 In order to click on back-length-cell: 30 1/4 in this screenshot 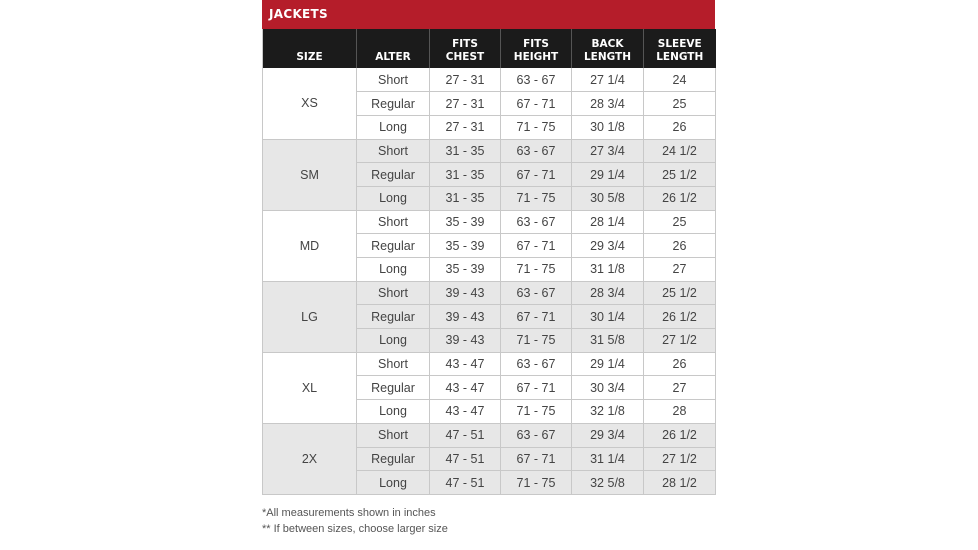, I will do `click(607, 317)`.